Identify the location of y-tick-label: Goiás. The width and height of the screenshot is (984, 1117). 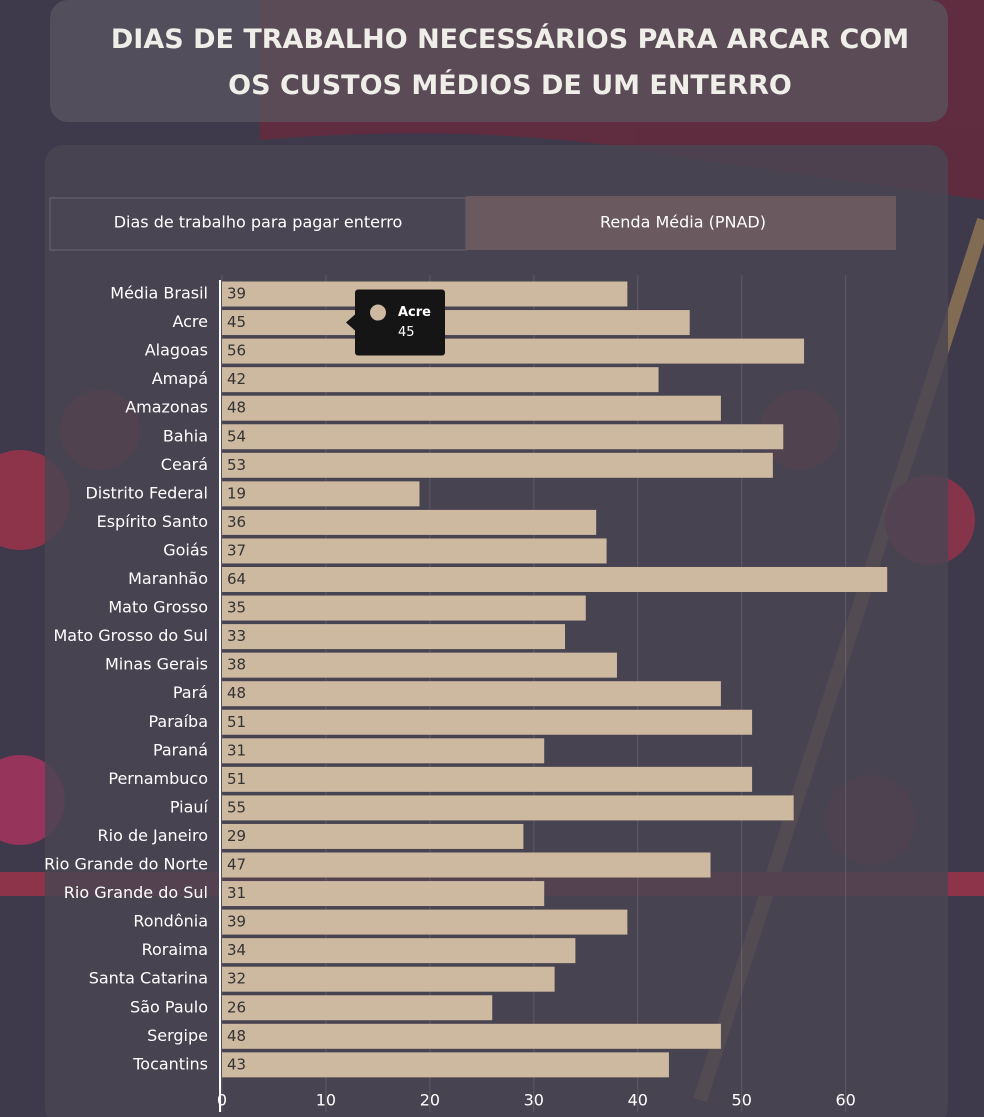
(185, 549).